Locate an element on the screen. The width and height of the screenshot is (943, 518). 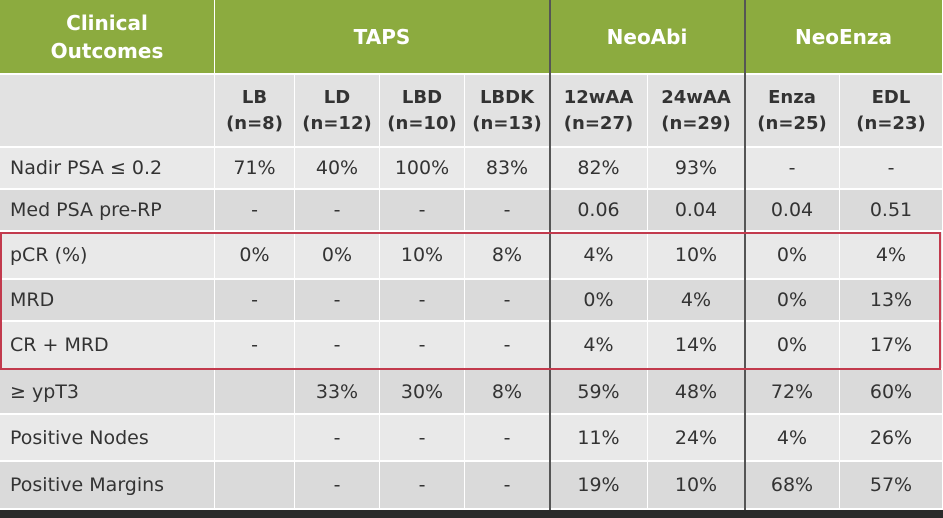
row-label: Med PSA pre-RP is located at coordinates (107, 211).